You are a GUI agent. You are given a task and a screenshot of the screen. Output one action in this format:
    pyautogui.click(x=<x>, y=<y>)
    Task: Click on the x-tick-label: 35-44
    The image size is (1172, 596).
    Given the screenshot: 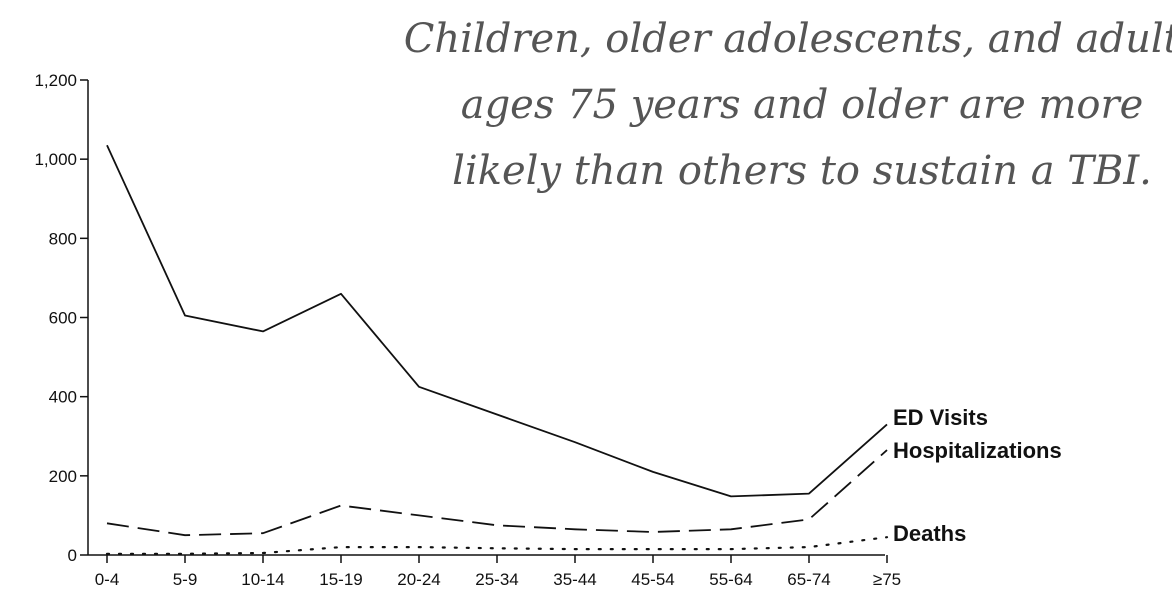 What is the action you would take?
    pyautogui.click(x=574, y=579)
    